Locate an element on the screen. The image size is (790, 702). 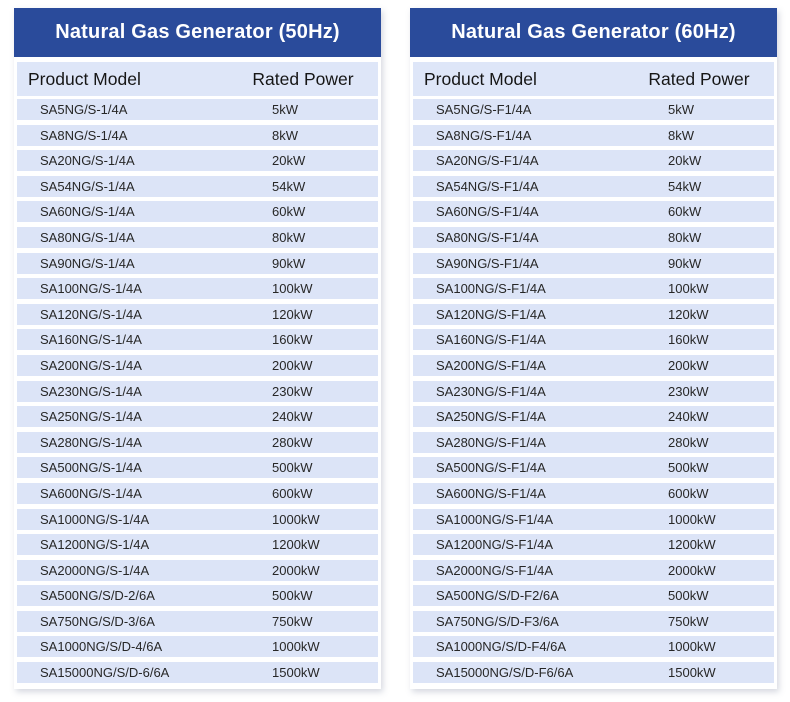
rated-power-cell: 60kW is located at coordinates (685, 212).